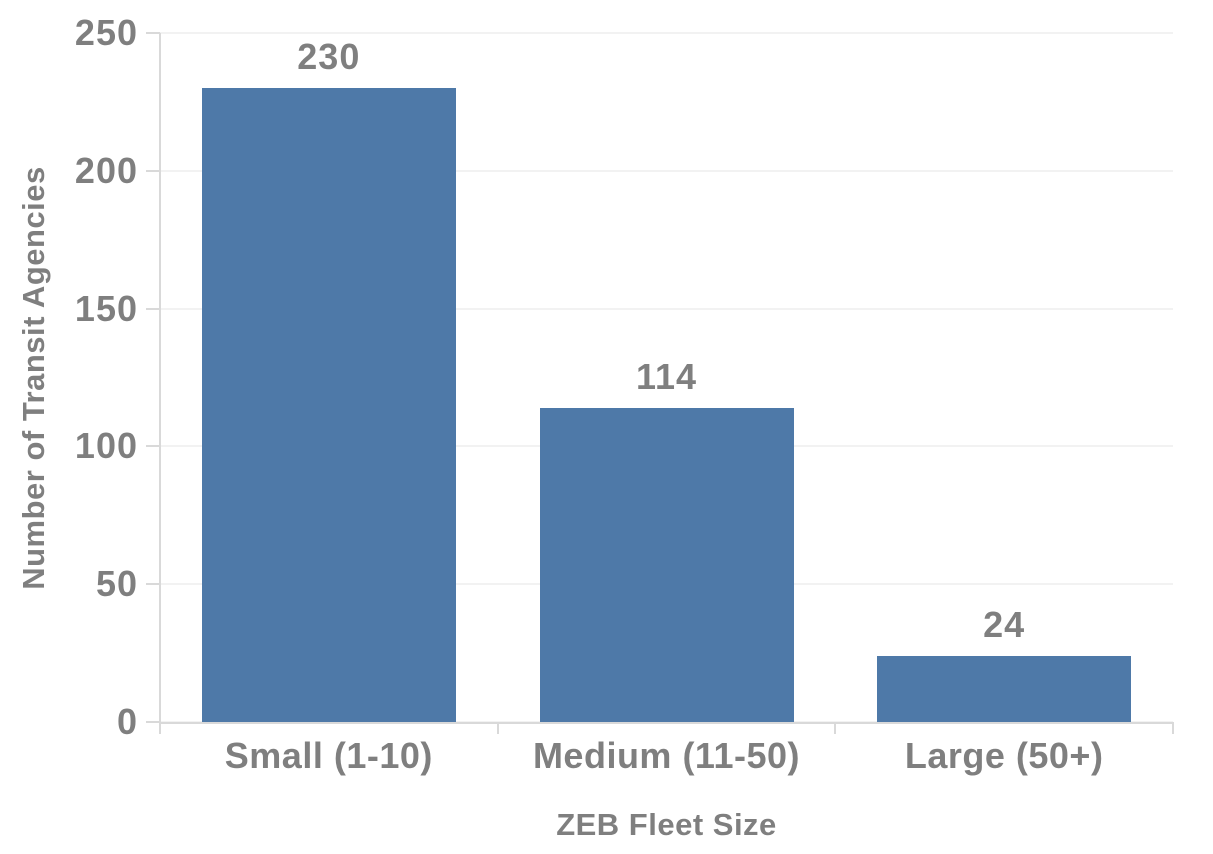 The image size is (1213, 854). Describe the element at coordinates (106, 32) in the screenshot. I see `y-axis-tick-label: 250` at that location.